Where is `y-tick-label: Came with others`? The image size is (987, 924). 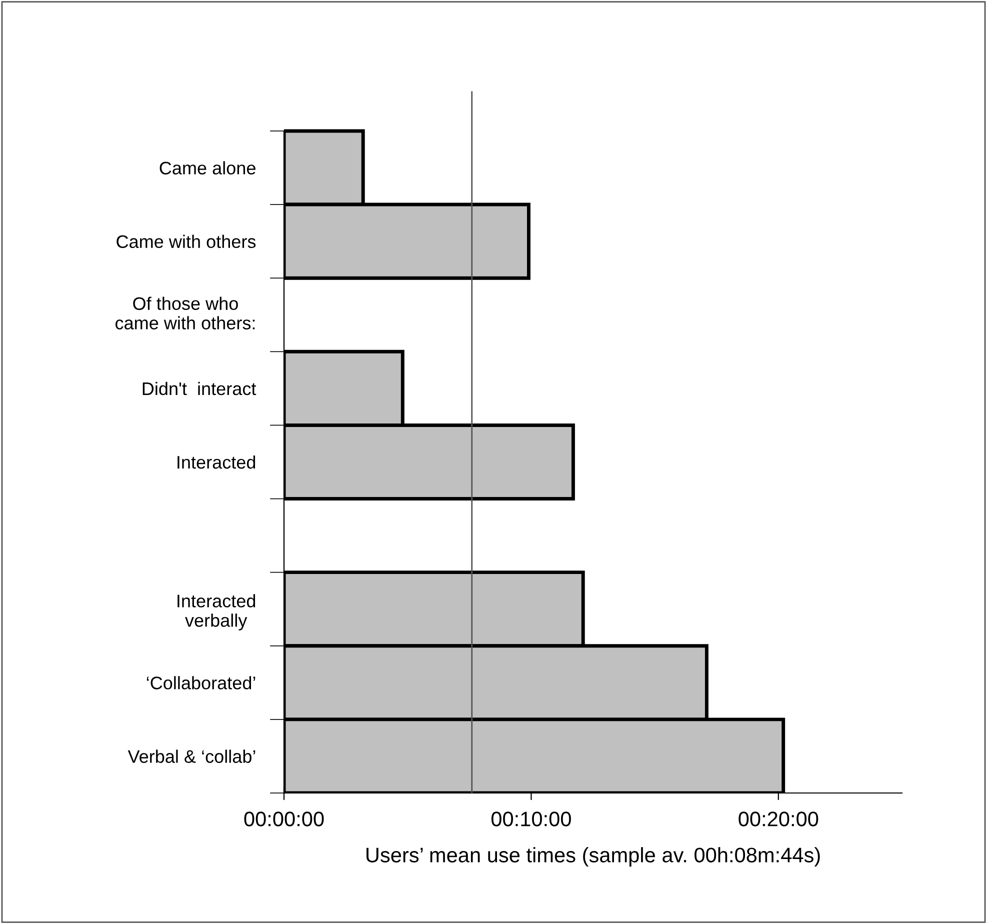
y-tick-label: Came with others is located at coordinates (186, 241).